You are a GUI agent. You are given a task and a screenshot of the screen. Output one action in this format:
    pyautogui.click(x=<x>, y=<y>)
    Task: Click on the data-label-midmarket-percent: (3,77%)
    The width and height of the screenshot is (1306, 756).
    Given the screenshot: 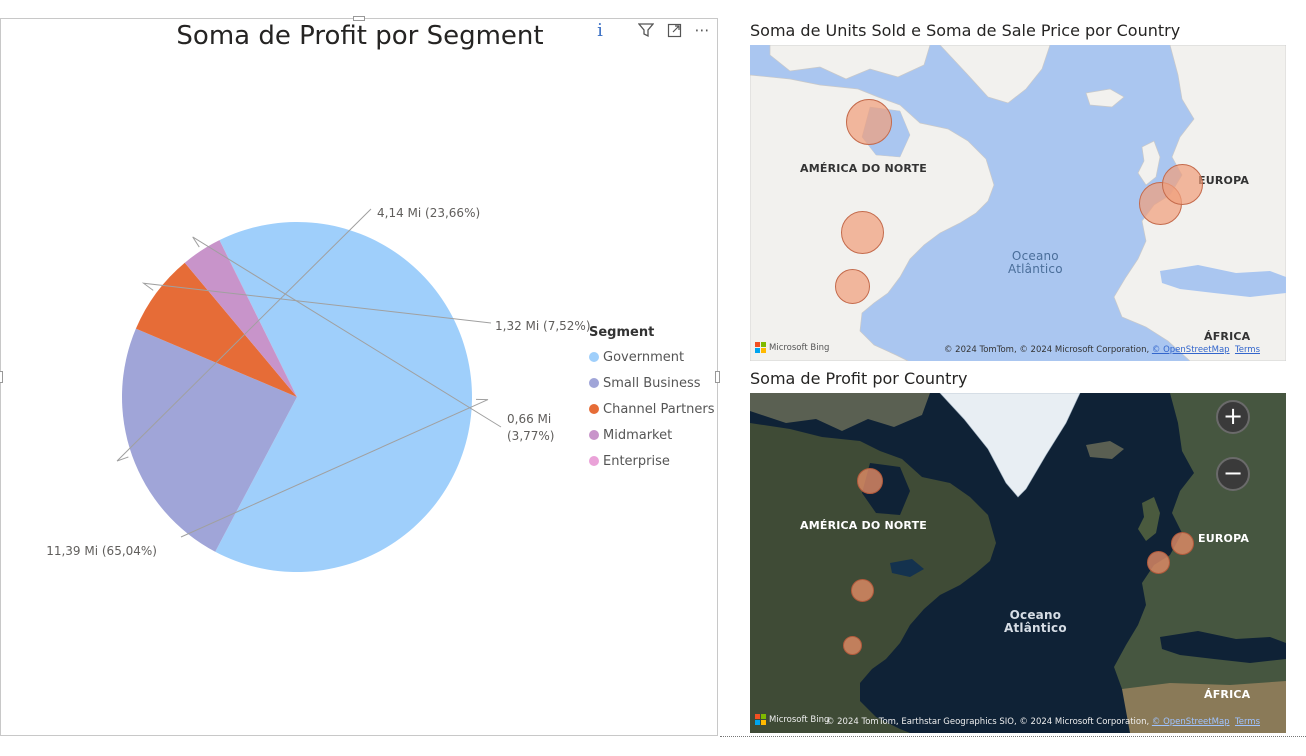 What is the action you would take?
    pyautogui.click(x=530, y=436)
    